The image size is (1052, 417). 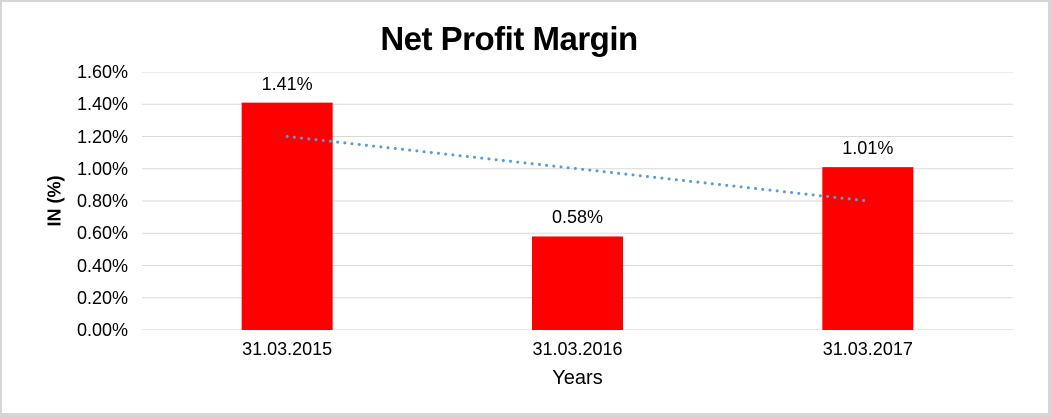 I want to click on y-tick-label: 1.00%, so click(x=102, y=168).